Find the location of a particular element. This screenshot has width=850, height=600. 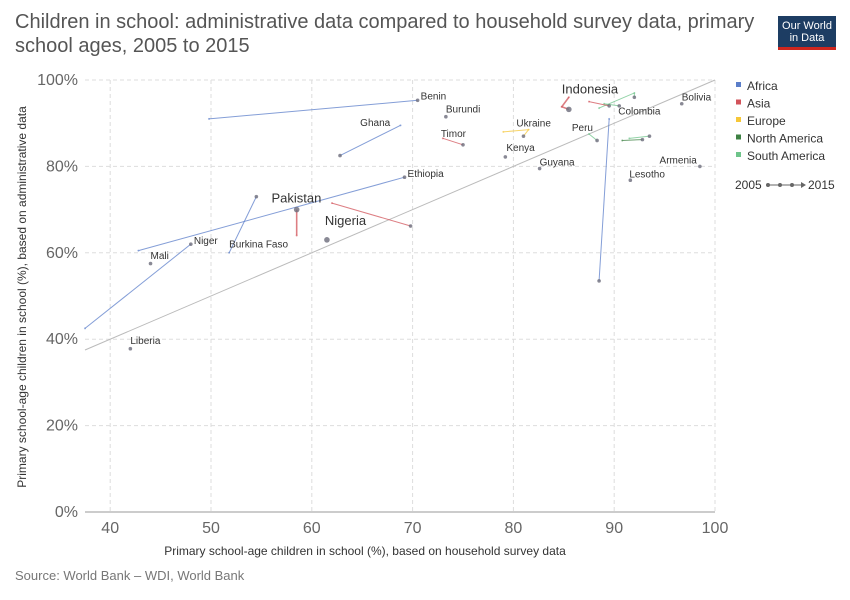

point-label: Burkina Faso is located at coordinates (258, 245).